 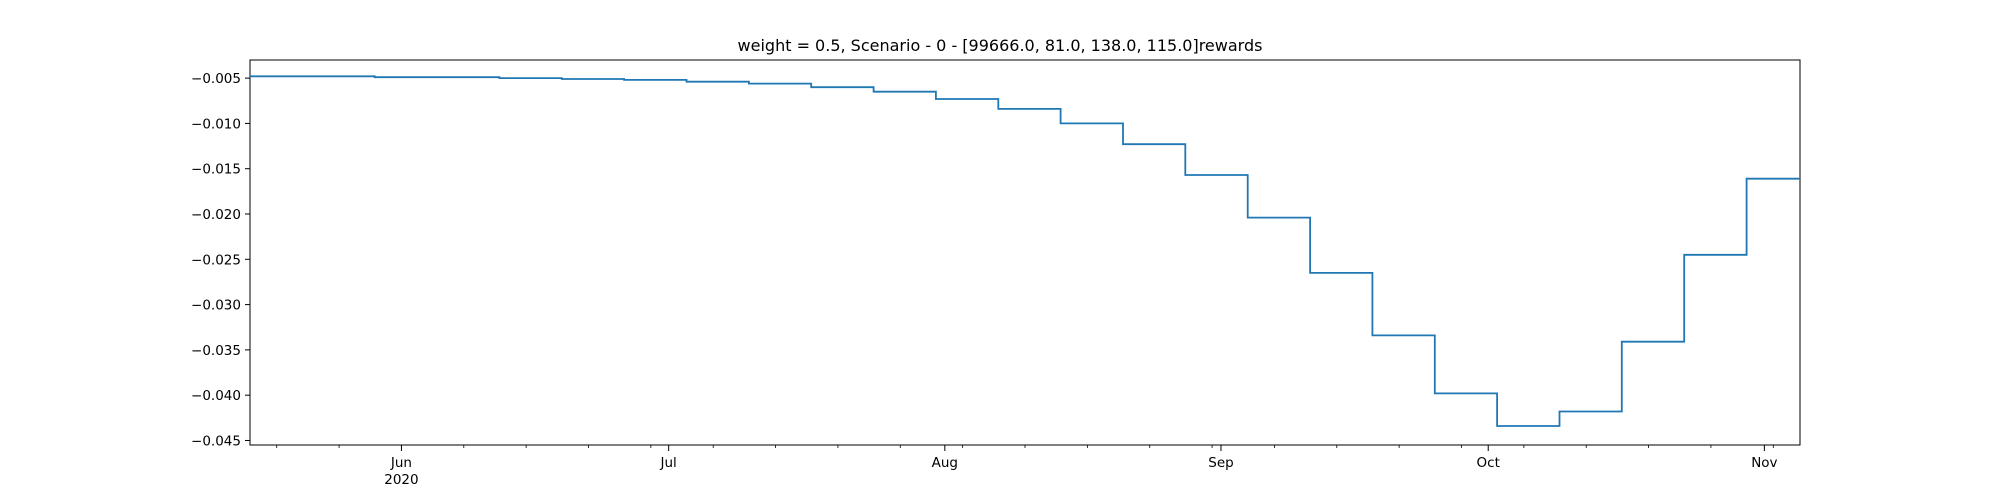 What do you see at coordinates (216, 215) in the screenshot?
I see `y-tick-label: −0.020` at bounding box center [216, 215].